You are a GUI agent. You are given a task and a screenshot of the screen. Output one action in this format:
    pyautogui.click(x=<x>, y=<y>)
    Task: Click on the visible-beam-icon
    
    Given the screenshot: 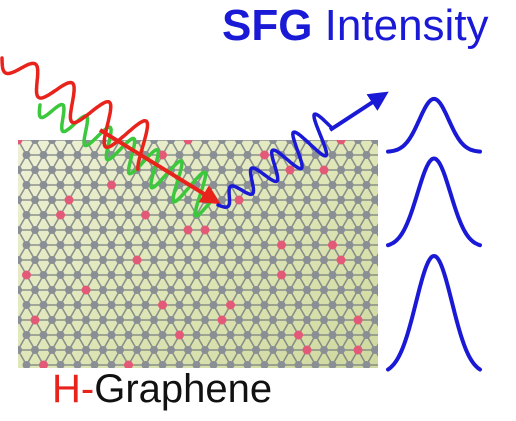 What is the action you would take?
    pyautogui.click(x=75, y=114)
    